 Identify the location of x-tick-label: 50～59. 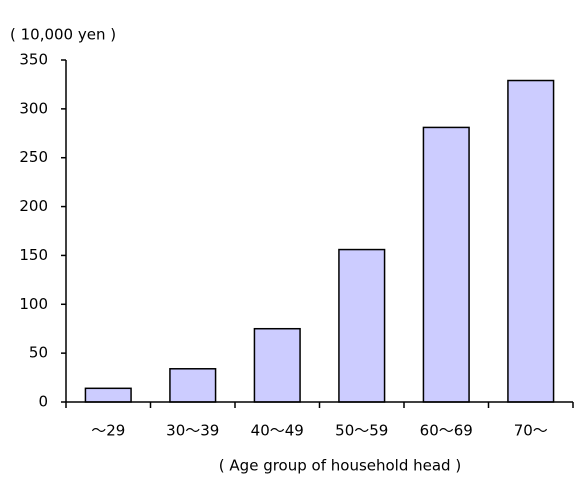
(361, 431).